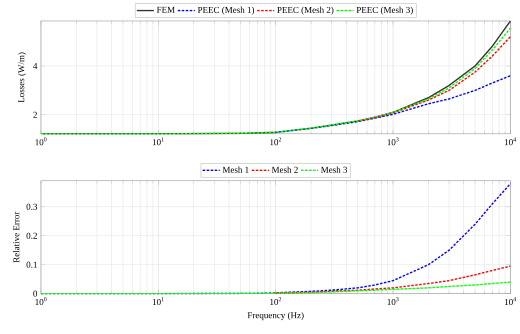 Image resolution: width=520 pixels, height=334 pixels. I want to click on legend-label: Mesh 1, so click(235, 169).